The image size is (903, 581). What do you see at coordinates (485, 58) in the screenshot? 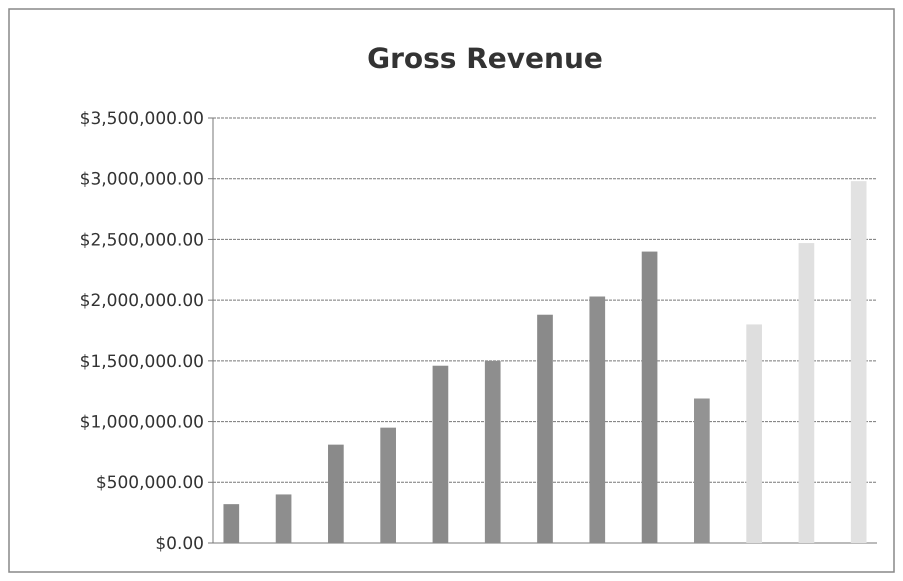
I see `chart-title: Gross Revenue` at bounding box center [485, 58].